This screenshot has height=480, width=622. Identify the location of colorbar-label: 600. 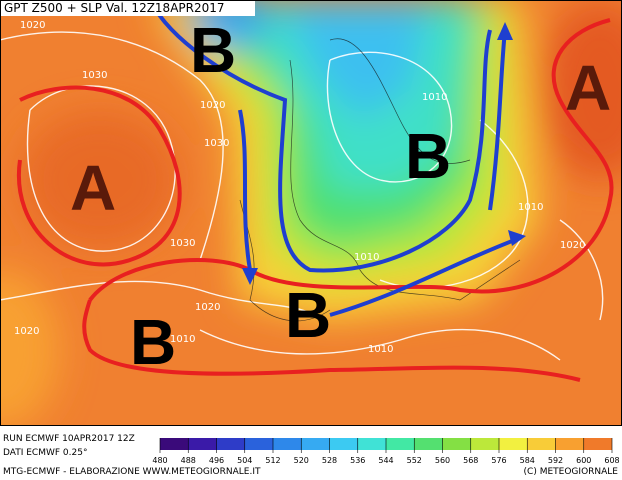
(583, 460).